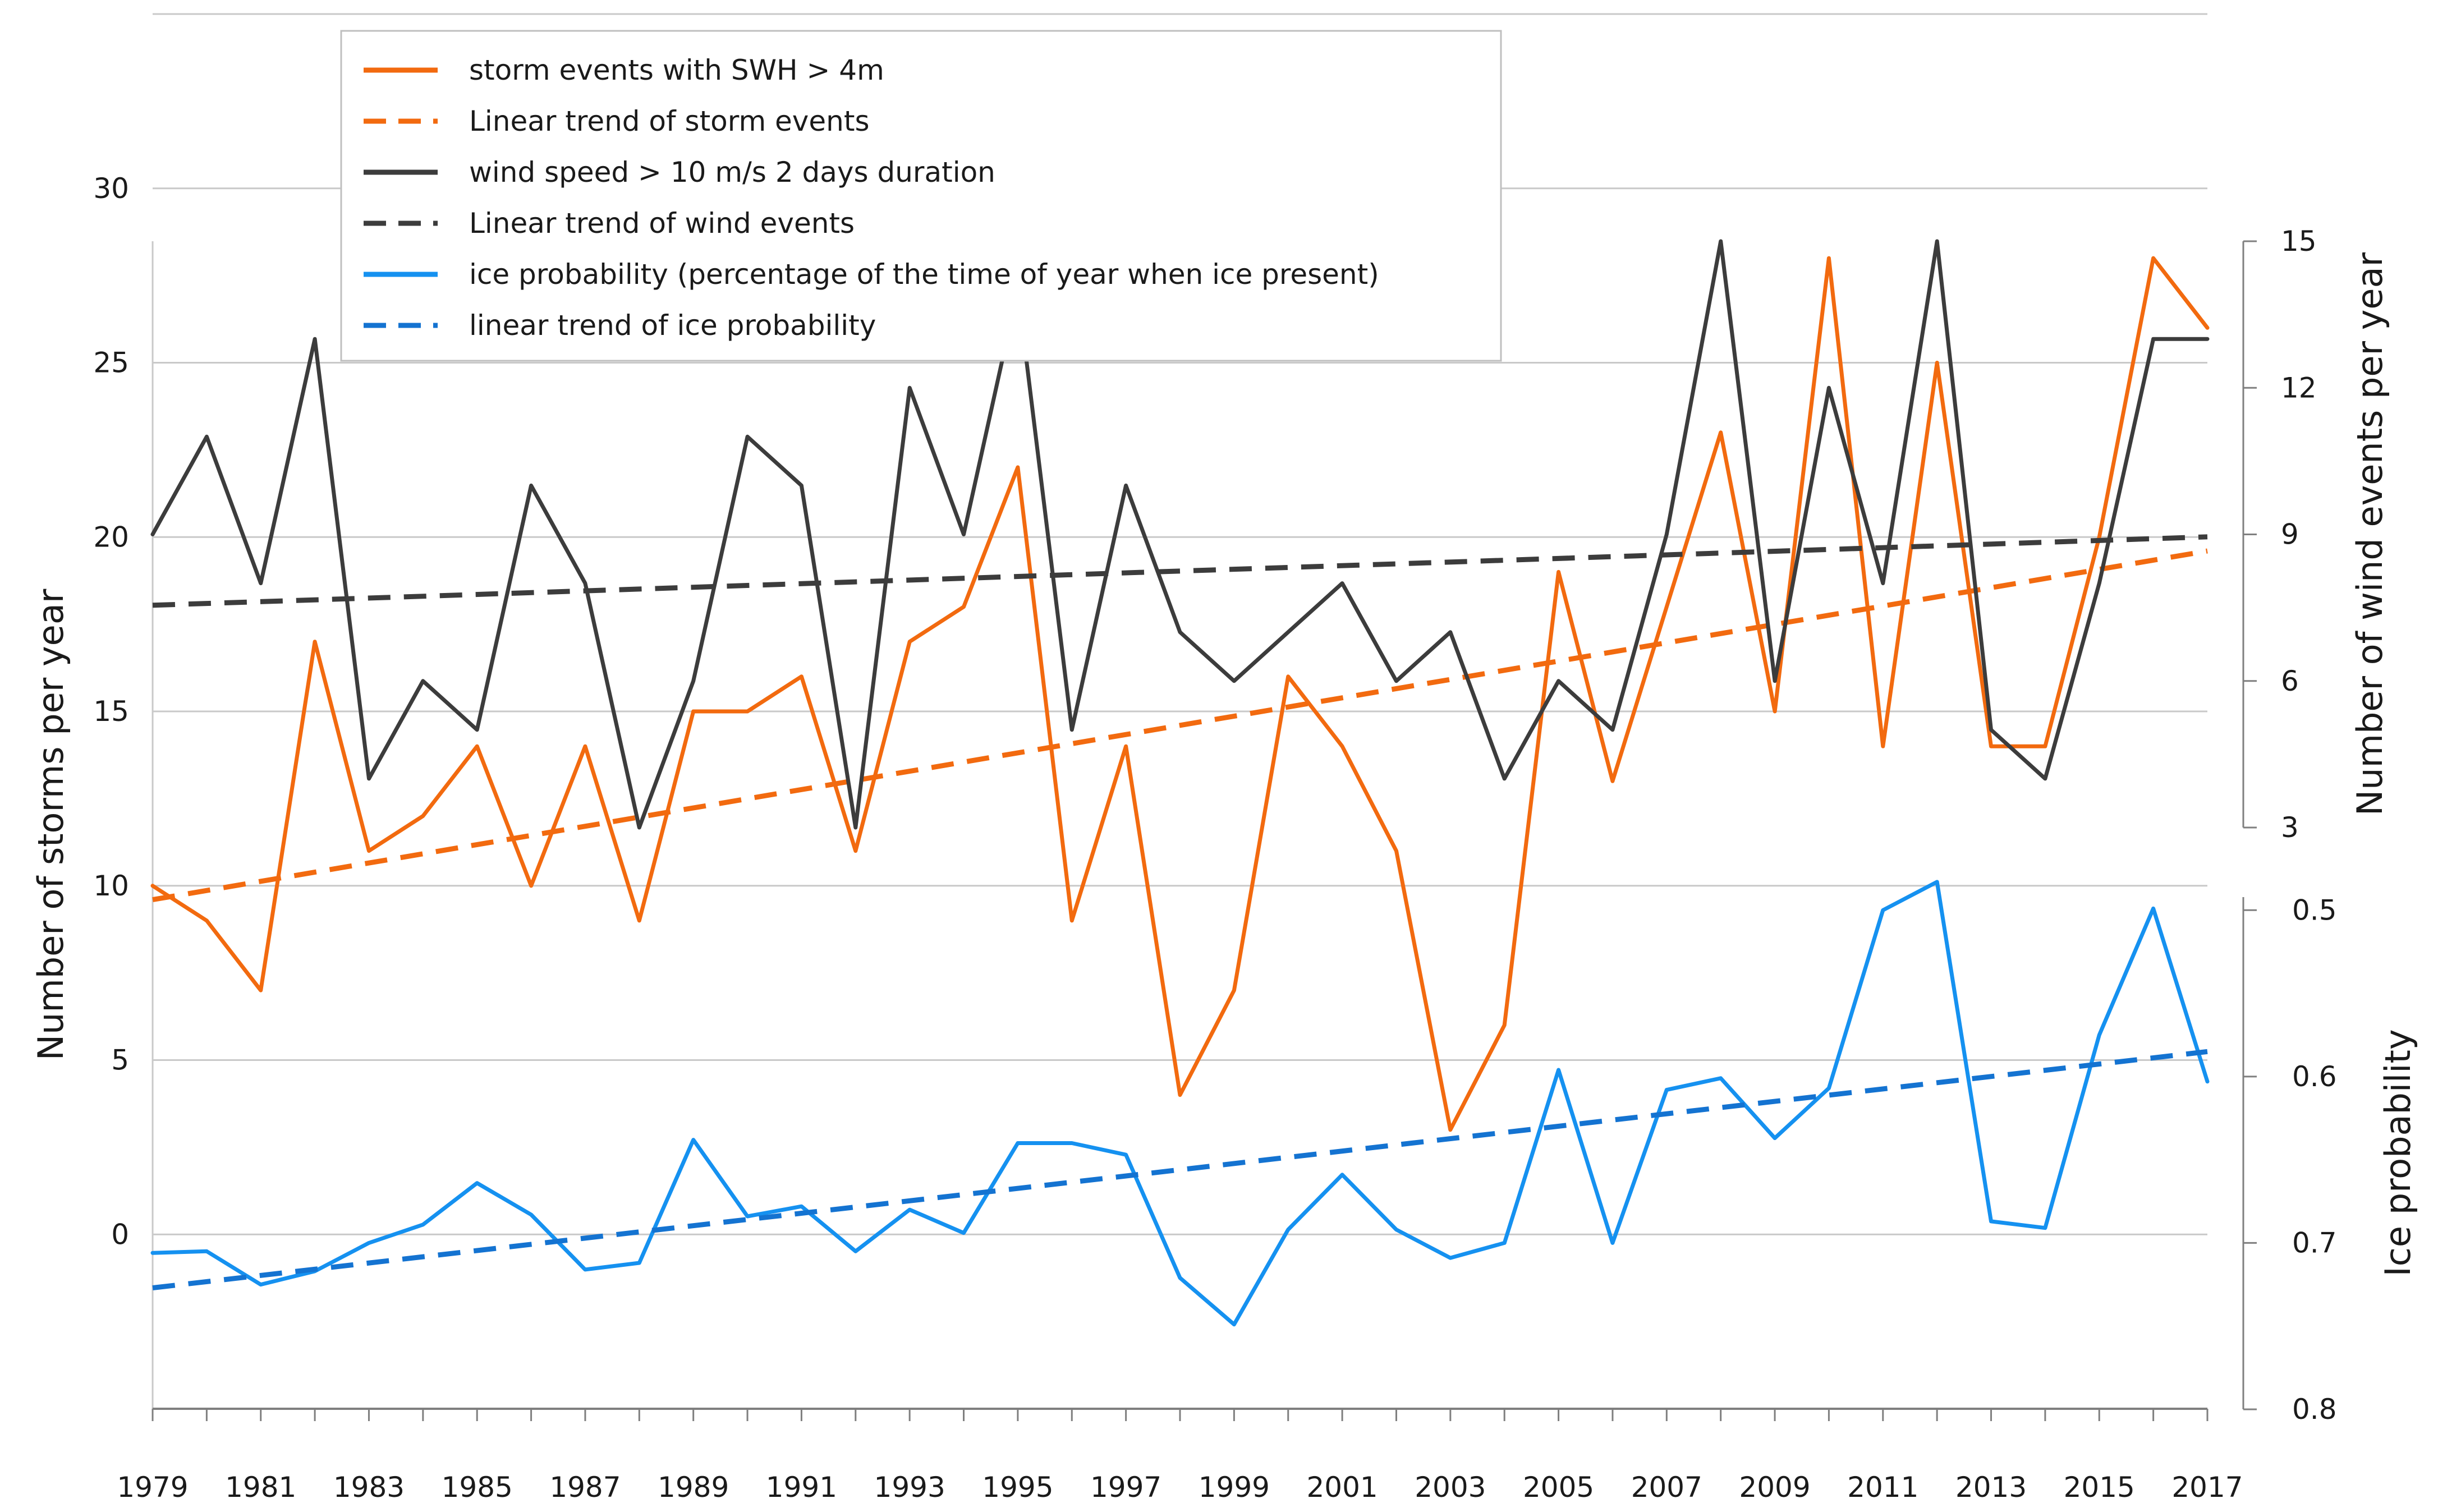 The width and height of the screenshot is (2438, 1512). Describe the element at coordinates (2314, 1076) in the screenshot. I see `ice-tick-label: 0.6` at that location.